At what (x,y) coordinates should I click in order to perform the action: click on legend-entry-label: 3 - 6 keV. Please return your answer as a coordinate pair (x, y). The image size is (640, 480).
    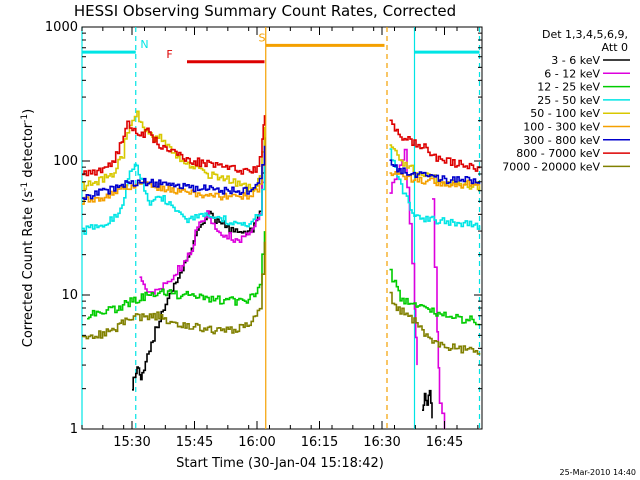
    Looking at the image, I should click on (575, 60).